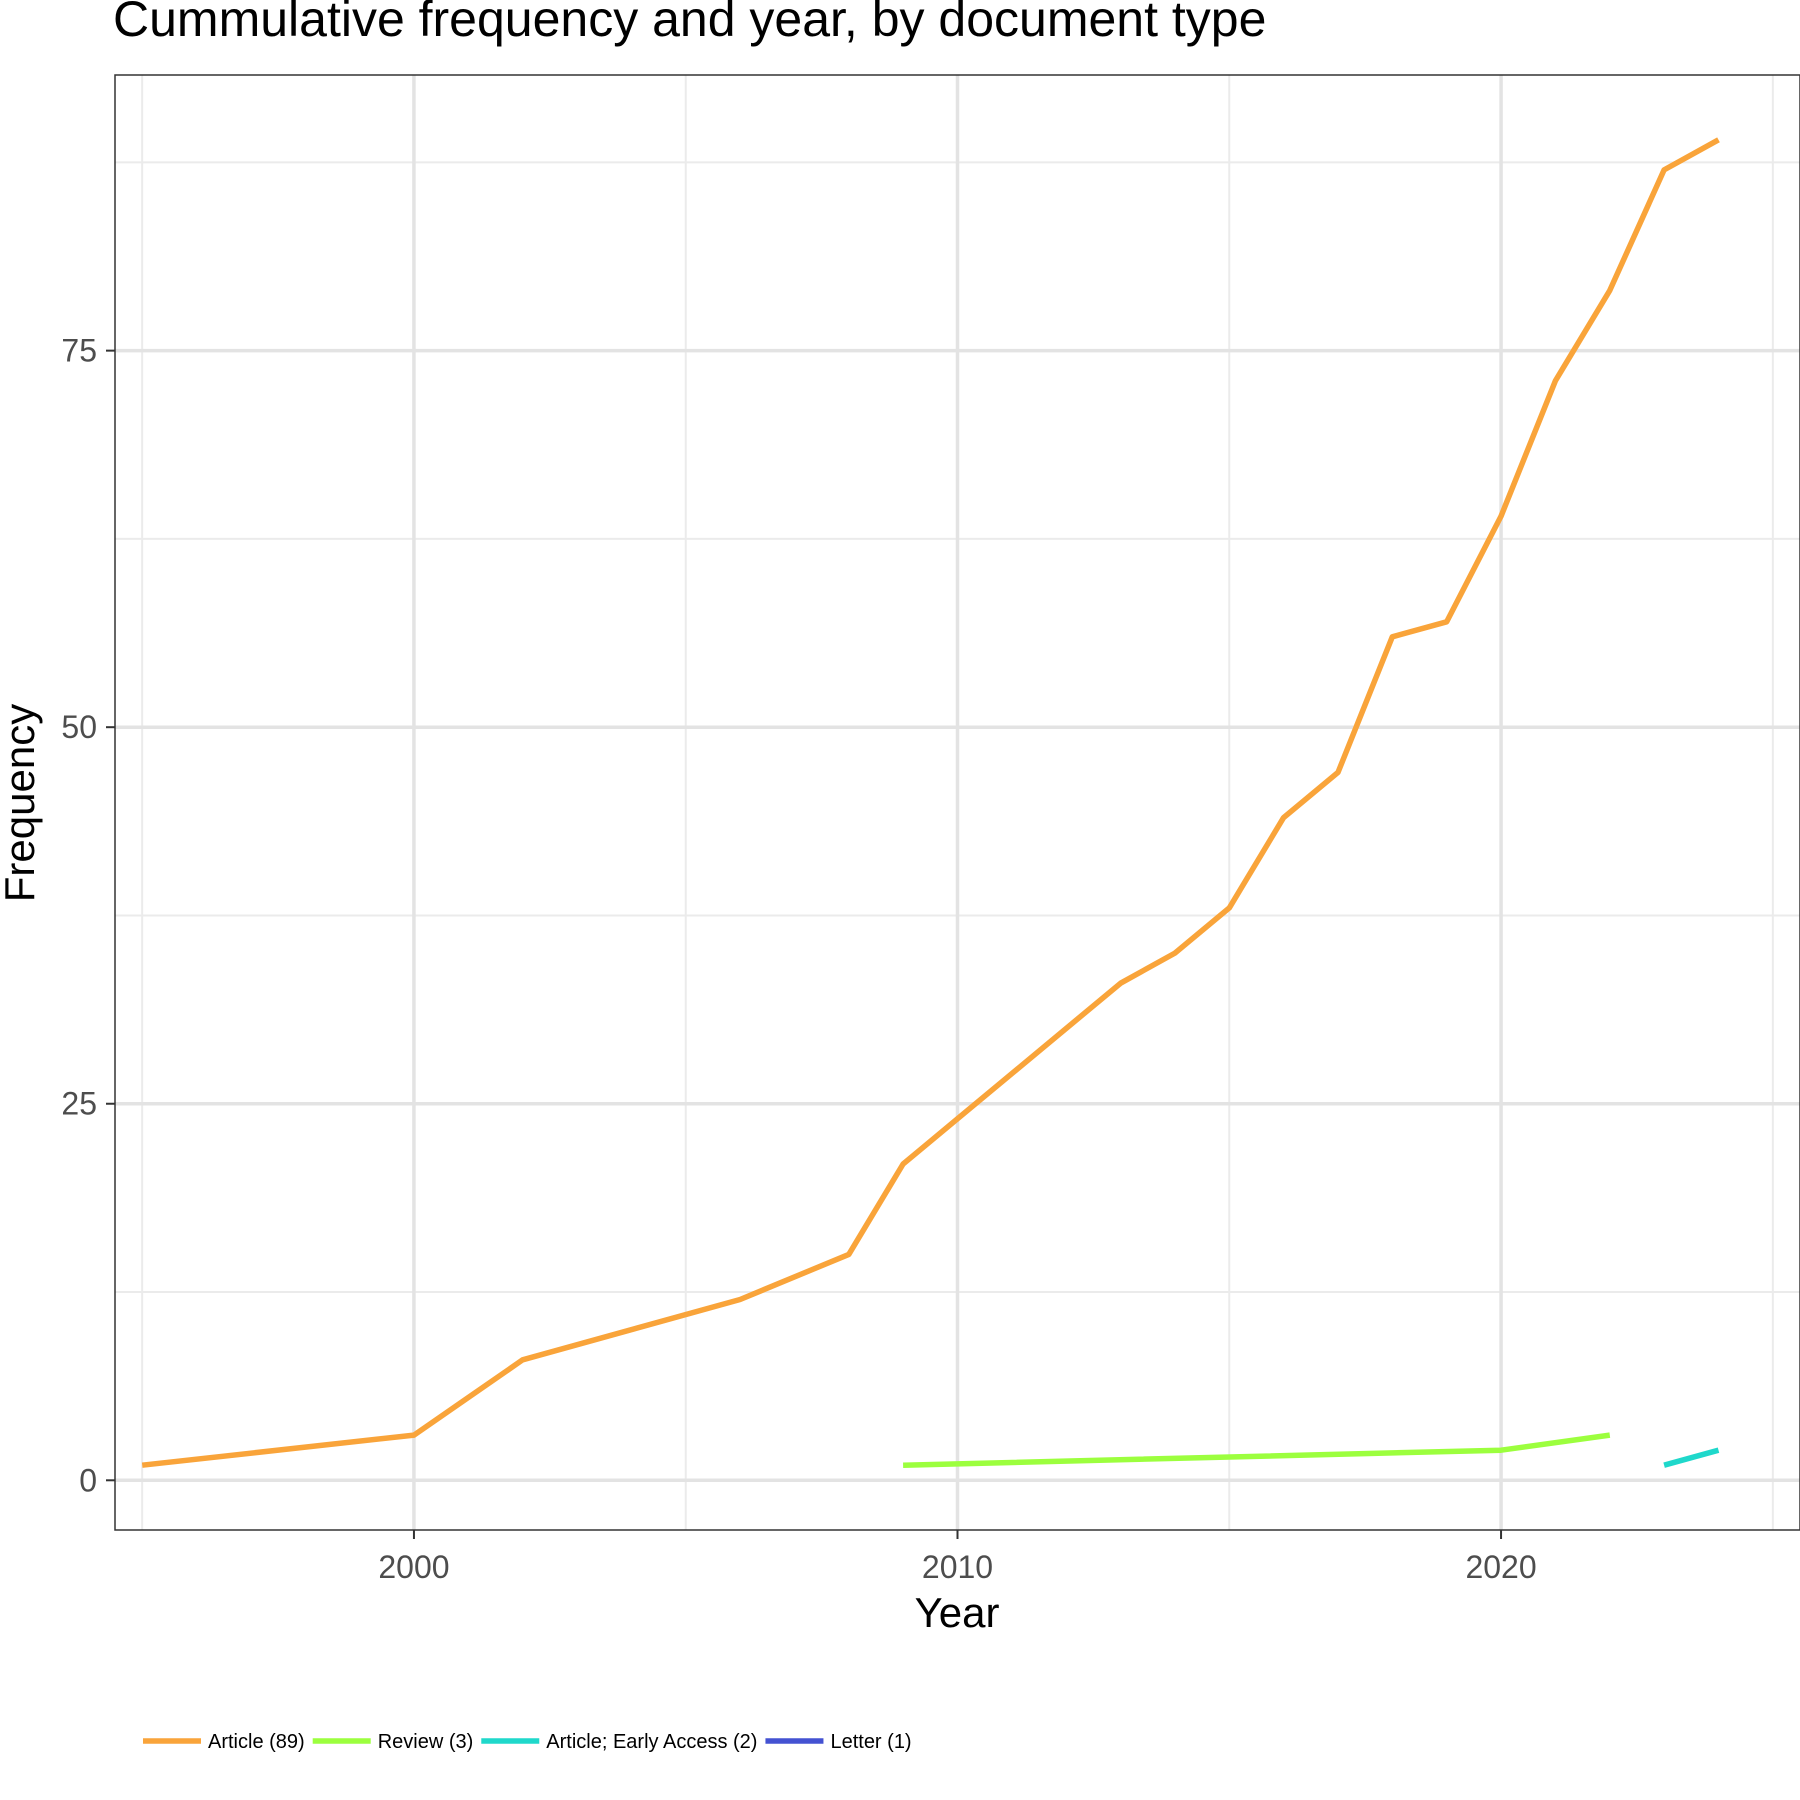 The height and width of the screenshot is (1800, 1800). What do you see at coordinates (426, 1742) in the screenshot?
I see `legend-label-2: Review (3)` at bounding box center [426, 1742].